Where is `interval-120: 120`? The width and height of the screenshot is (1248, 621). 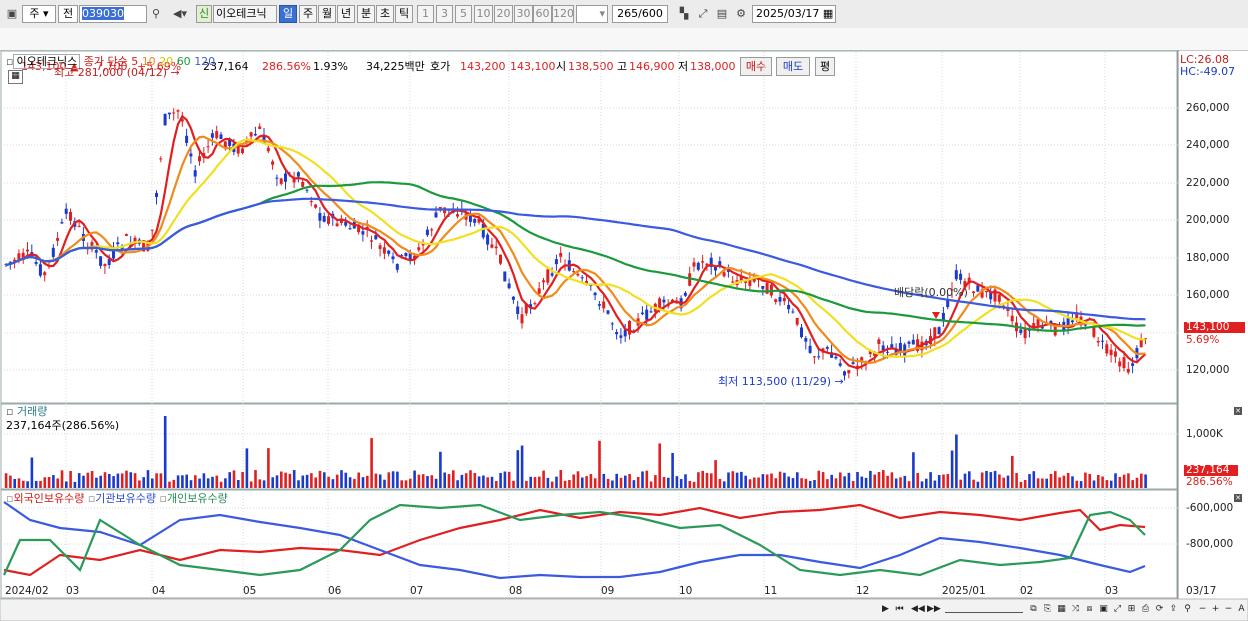
interval-120: 120 is located at coordinates (563, 14).